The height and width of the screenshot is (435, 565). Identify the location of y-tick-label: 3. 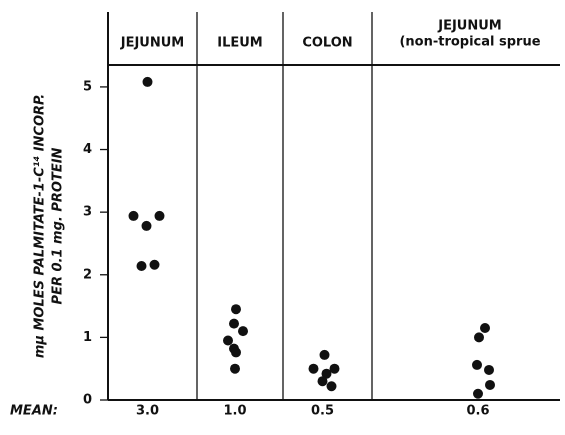
(87, 212).